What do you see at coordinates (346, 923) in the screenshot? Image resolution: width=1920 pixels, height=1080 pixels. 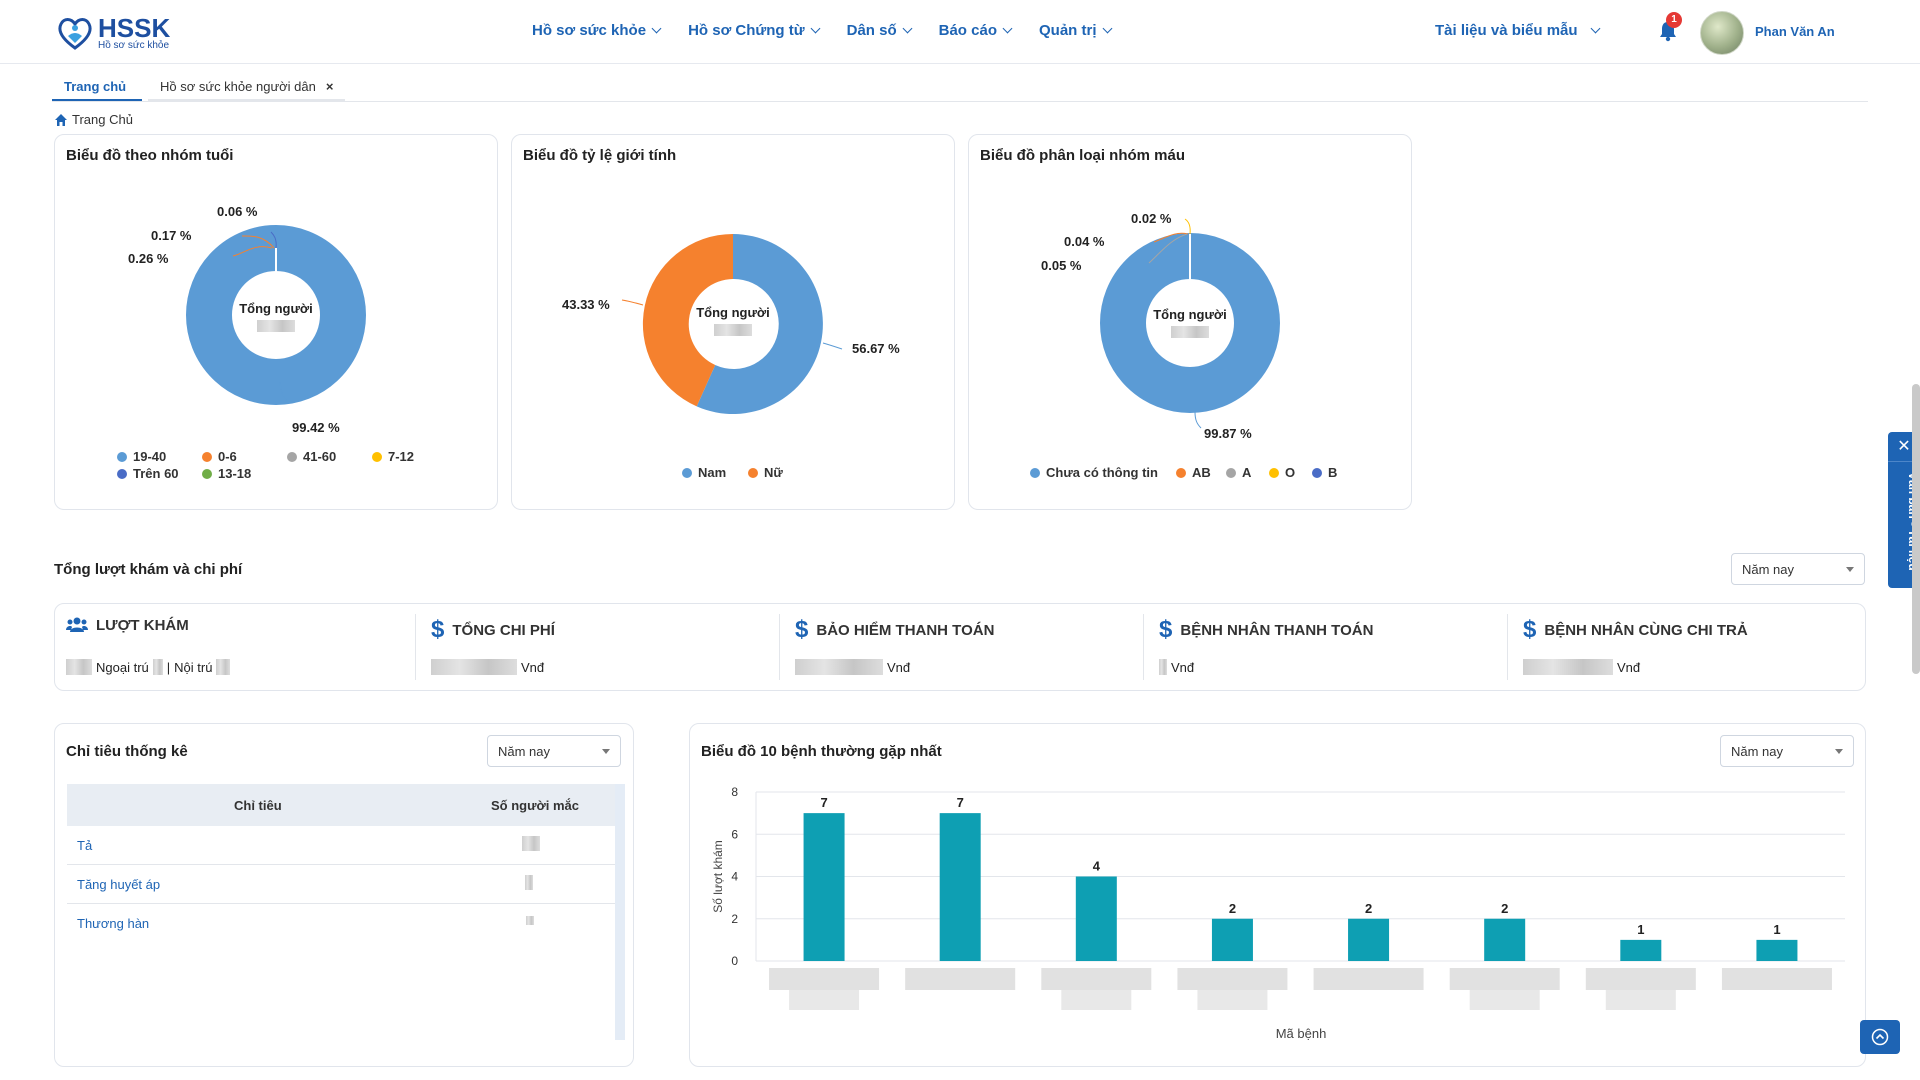 I see `table-row: Thương hàn` at bounding box center [346, 923].